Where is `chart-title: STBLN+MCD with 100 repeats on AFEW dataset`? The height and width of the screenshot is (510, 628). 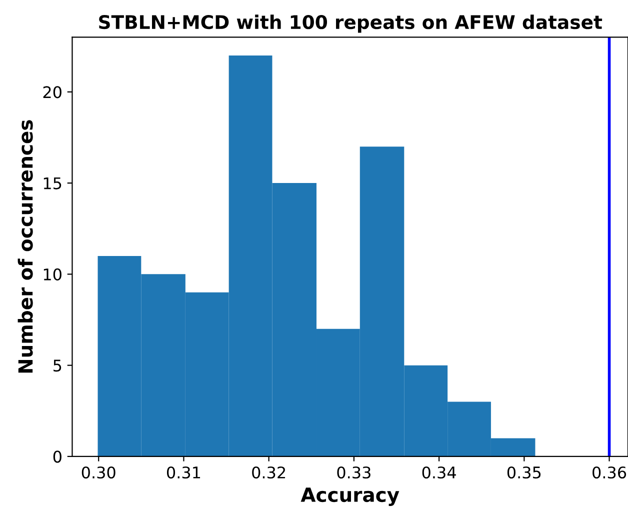 chart-title: STBLN+MCD with 100 repeats on AFEW dataset is located at coordinates (350, 23).